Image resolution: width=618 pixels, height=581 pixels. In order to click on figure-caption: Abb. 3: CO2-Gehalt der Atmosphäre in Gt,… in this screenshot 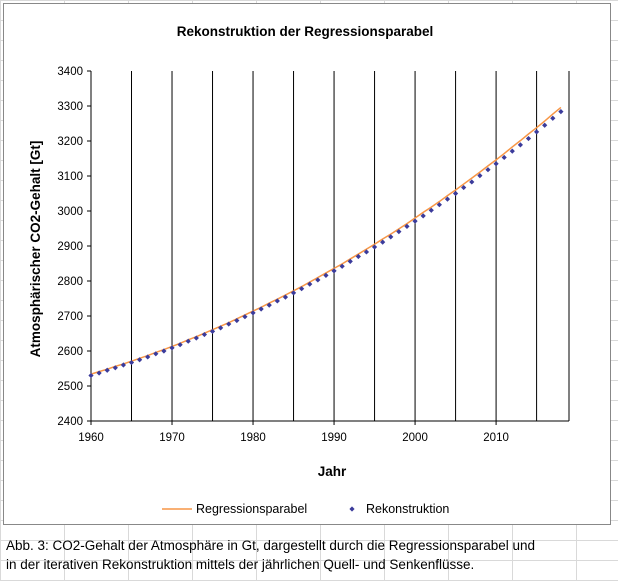, I will do `click(308, 555)`.